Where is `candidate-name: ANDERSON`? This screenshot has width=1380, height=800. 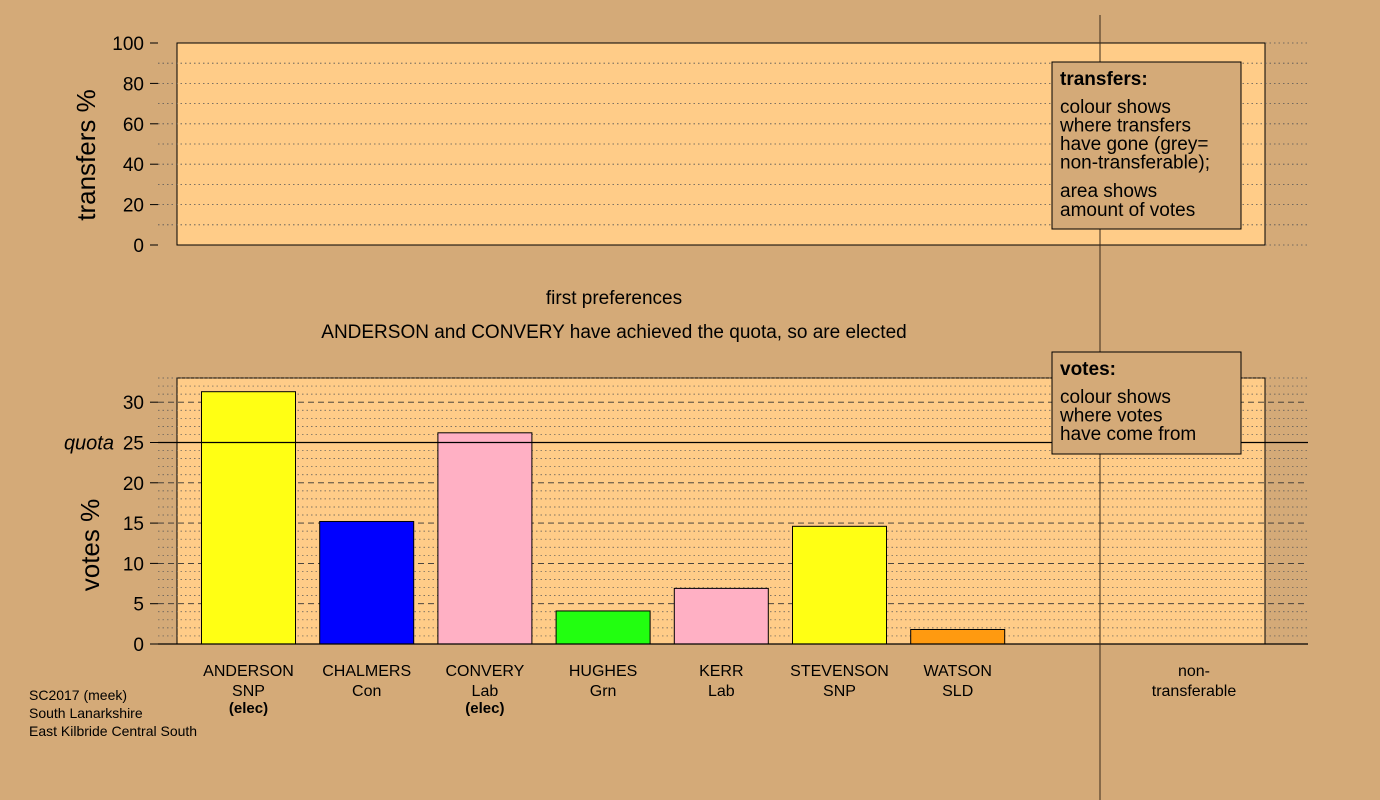
candidate-name: ANDERSON is located at coordinates (248, 671).